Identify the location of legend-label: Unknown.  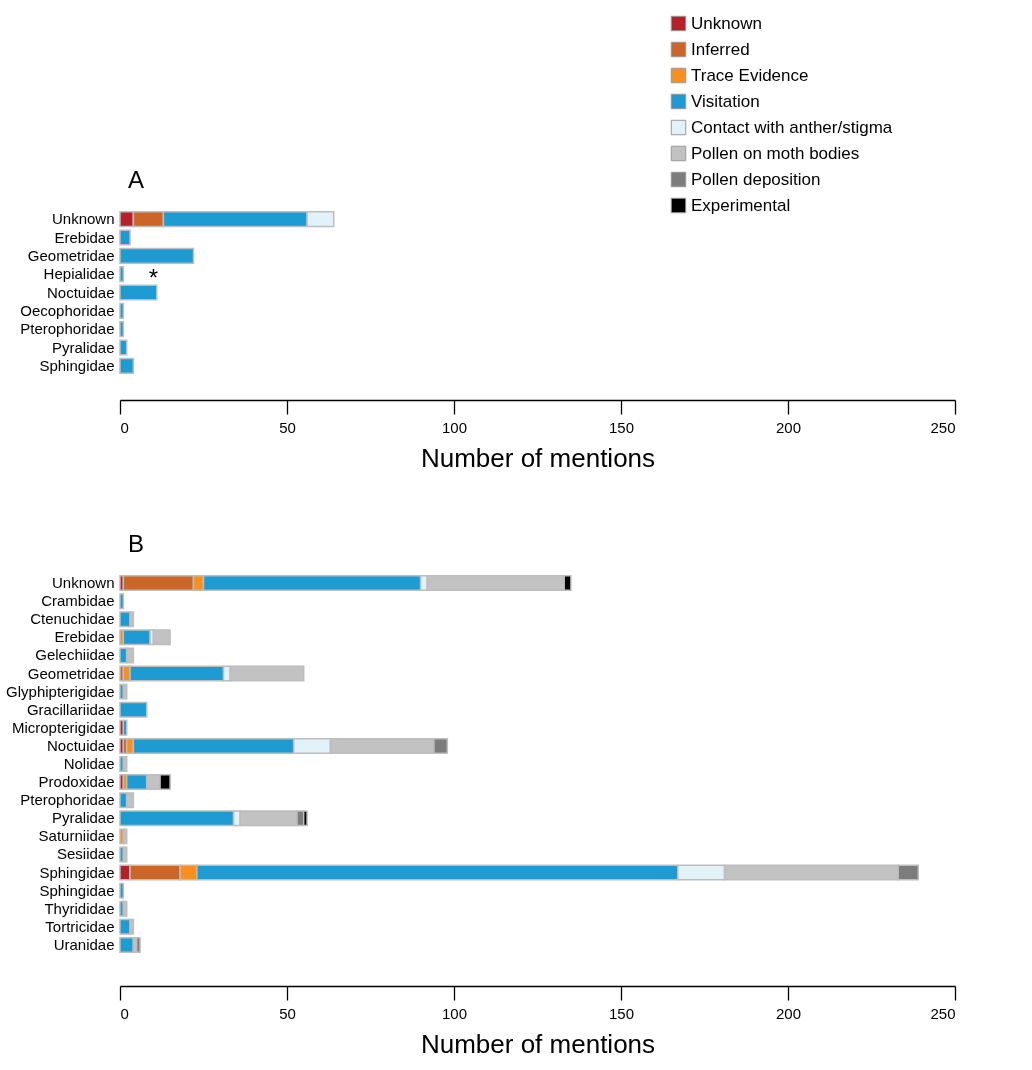
(726, 23).